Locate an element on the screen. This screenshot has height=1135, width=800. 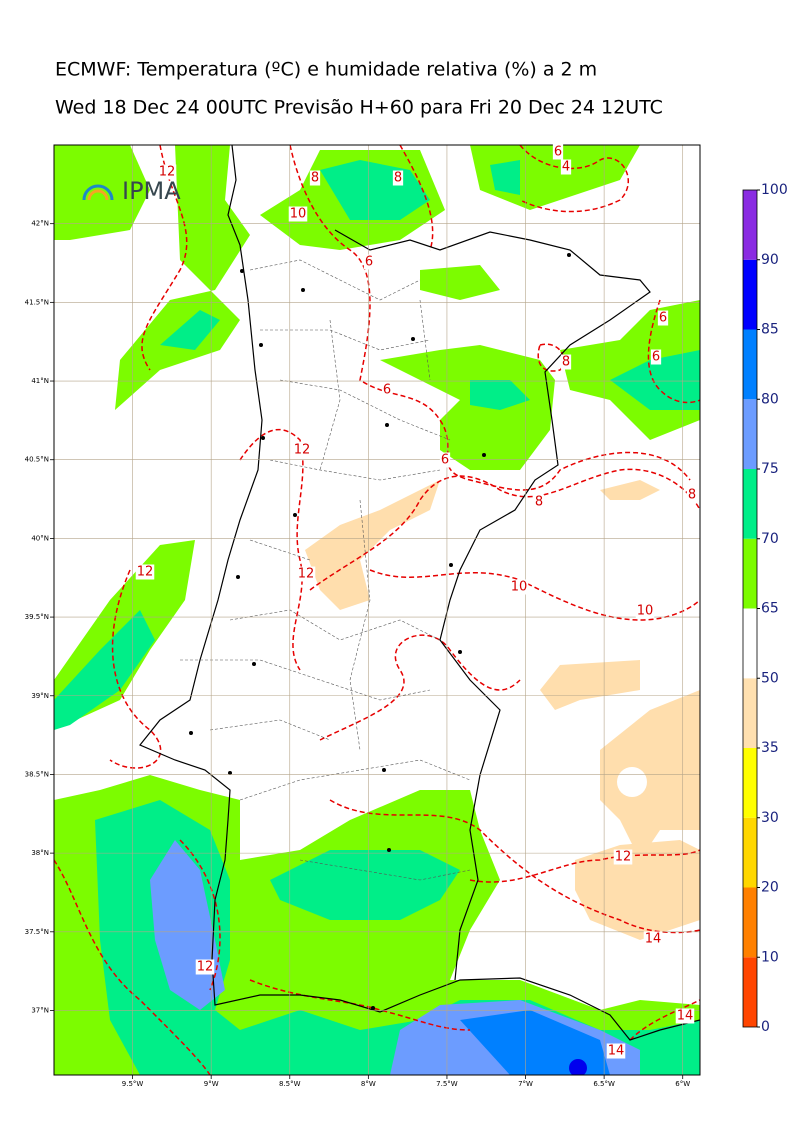
logo: IPMA is located at coordinates (131, 191).